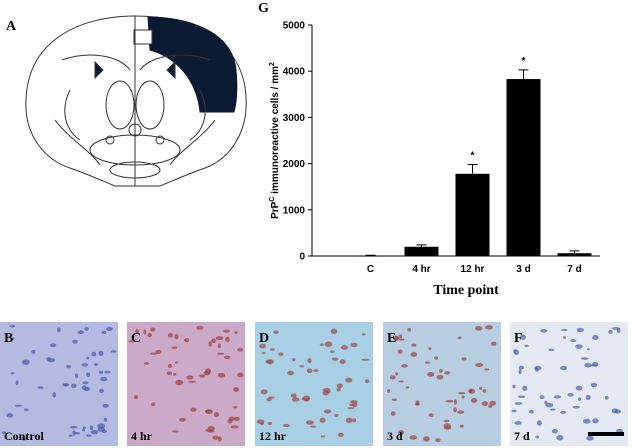 The image size is (640, 448). What do you see at coordinates (136, 101) in the screenshot?
I see `brain-diagram` at bounding box center [136, 101].